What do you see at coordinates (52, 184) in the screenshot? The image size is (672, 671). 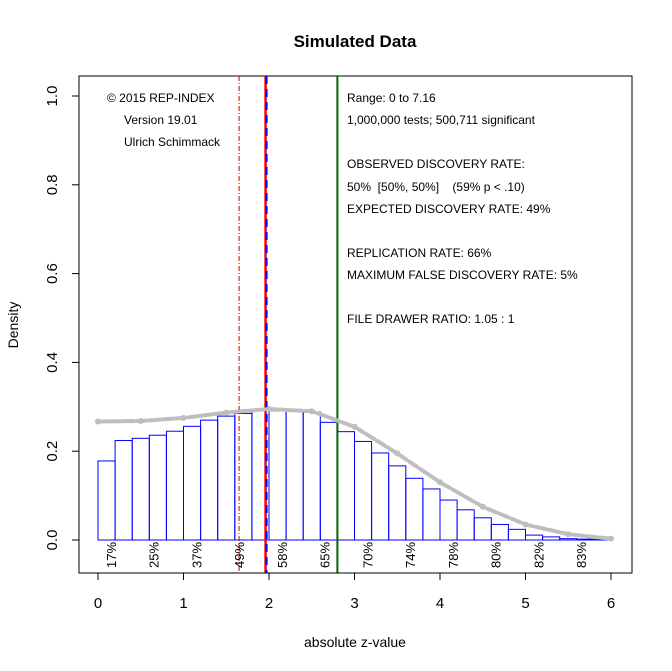 I see `y-tick-label: 0.8` at bounding box center [52, 184].